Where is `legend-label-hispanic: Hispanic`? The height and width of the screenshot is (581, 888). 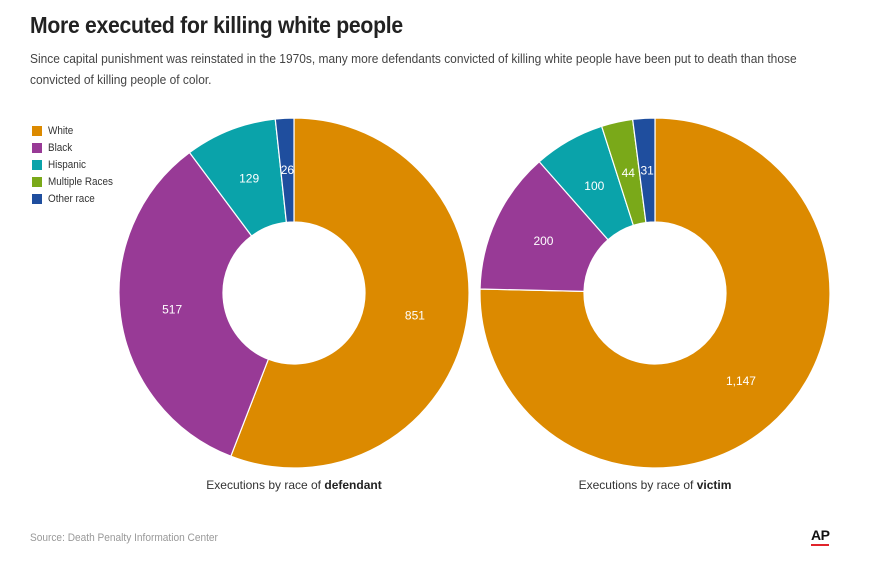 legend-label-hispanic: Hispanic is located at coordinates (67, 164).